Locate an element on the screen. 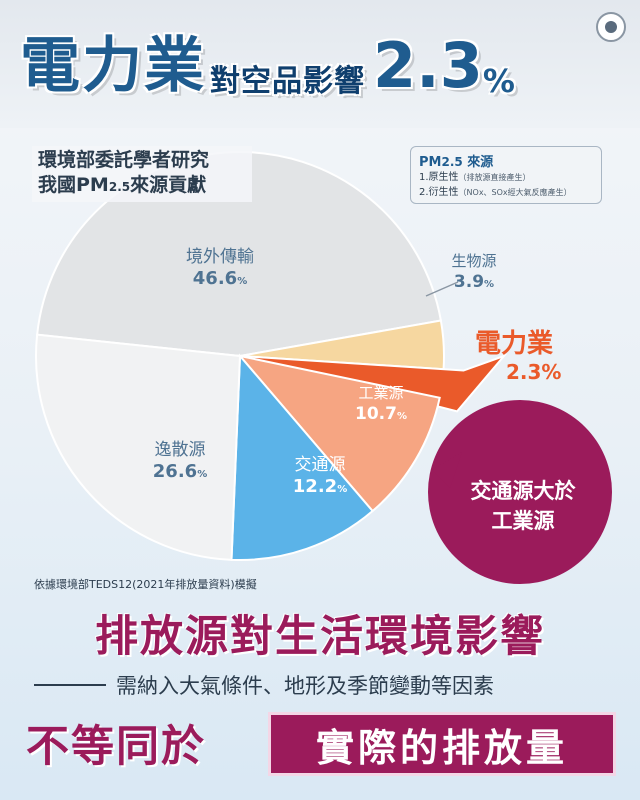  subline-dash is located at coordinates (70, 685).